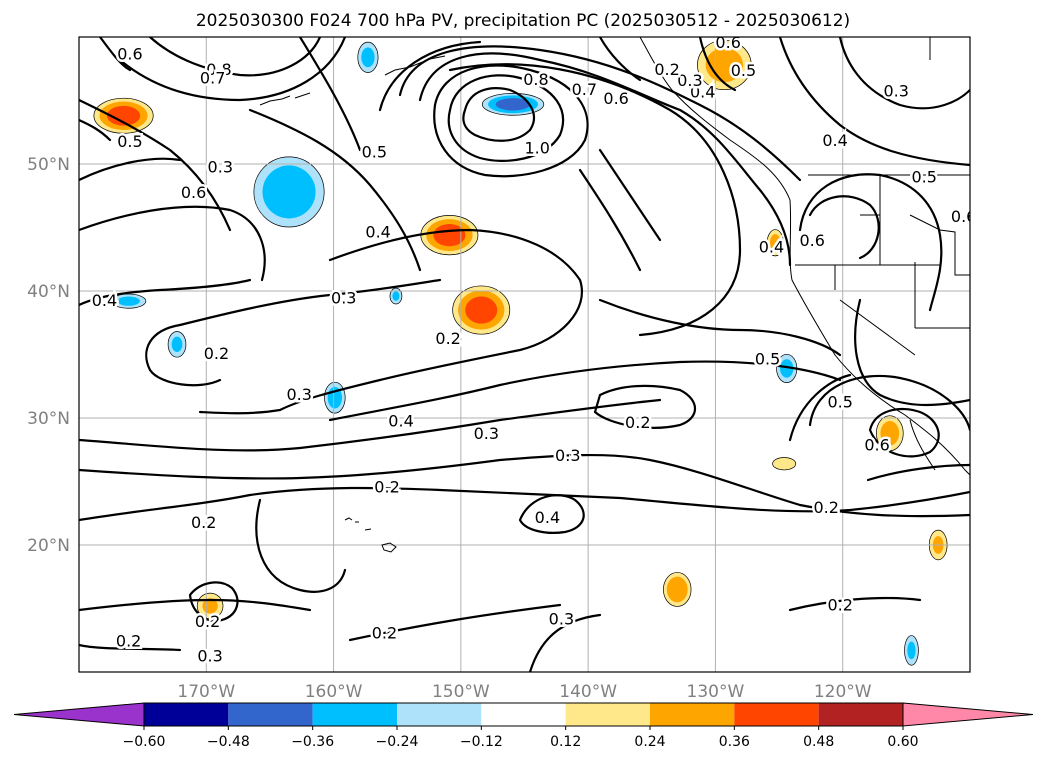  What do you see at coordinates (461, 692) in the screenshot?
I see `lon-tick-label: 150°W` at bounding box center [461, 692].